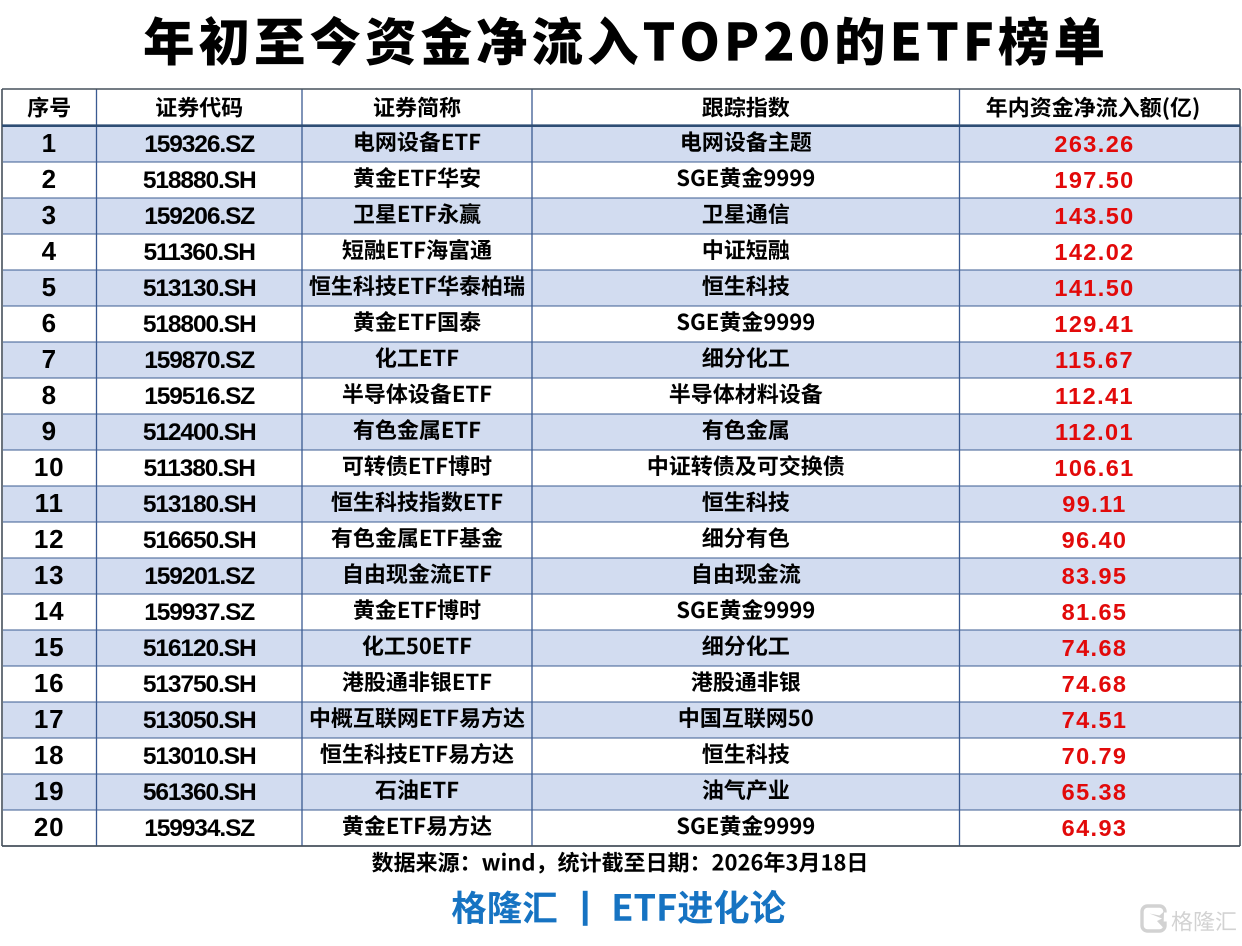  Describe the element at coordinates (49, 323) in the screenshot. I see `svg-text: 6` at that location.